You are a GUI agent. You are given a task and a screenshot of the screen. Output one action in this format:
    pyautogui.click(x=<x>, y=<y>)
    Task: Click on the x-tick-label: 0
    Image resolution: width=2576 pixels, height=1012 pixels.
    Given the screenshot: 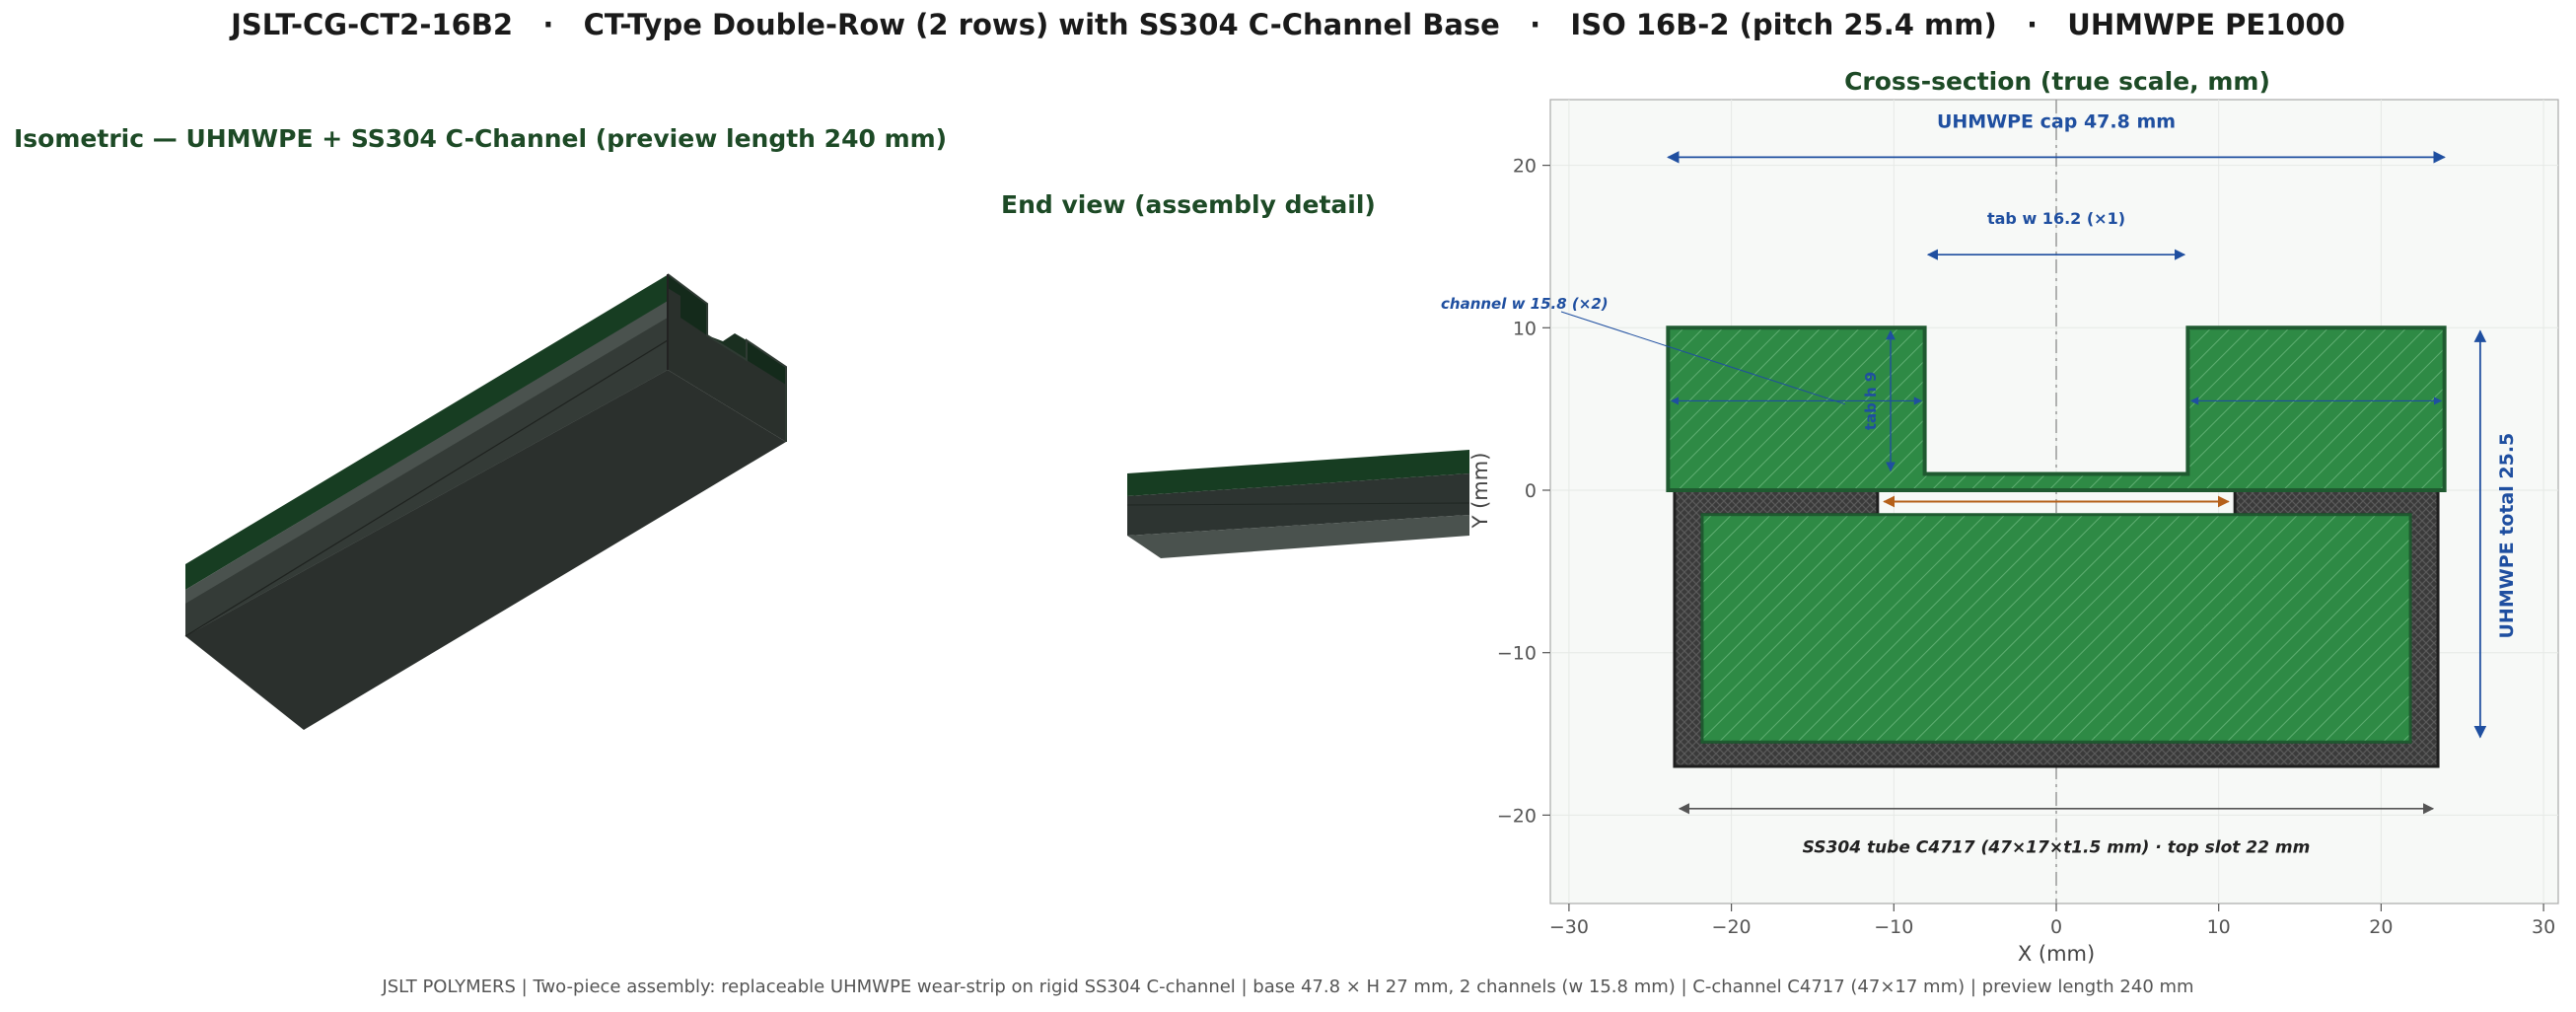 What is the action you would take?
    pyautogui.click(x=2056, y=927)
    